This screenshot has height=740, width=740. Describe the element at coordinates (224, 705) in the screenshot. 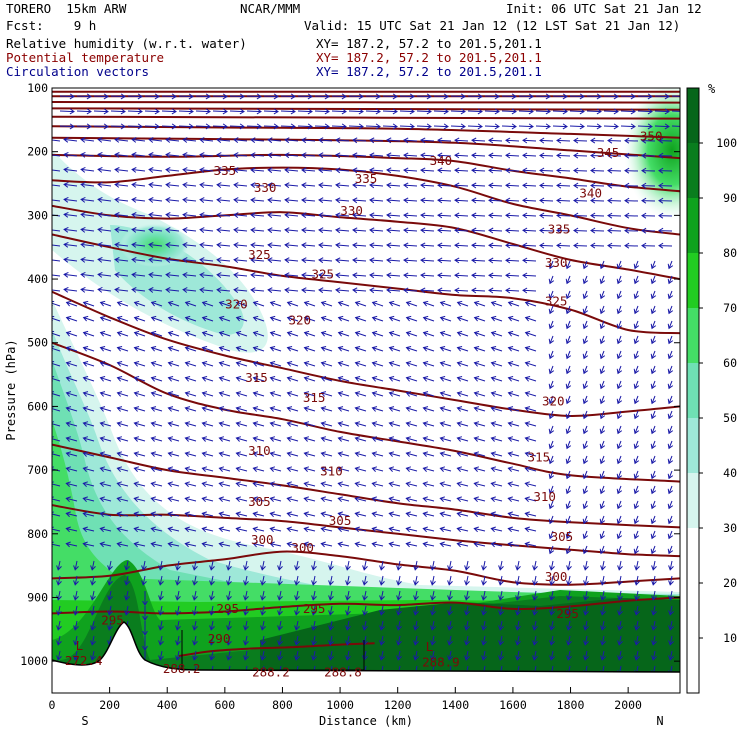

I see `x-tick-label: 600` at that location.